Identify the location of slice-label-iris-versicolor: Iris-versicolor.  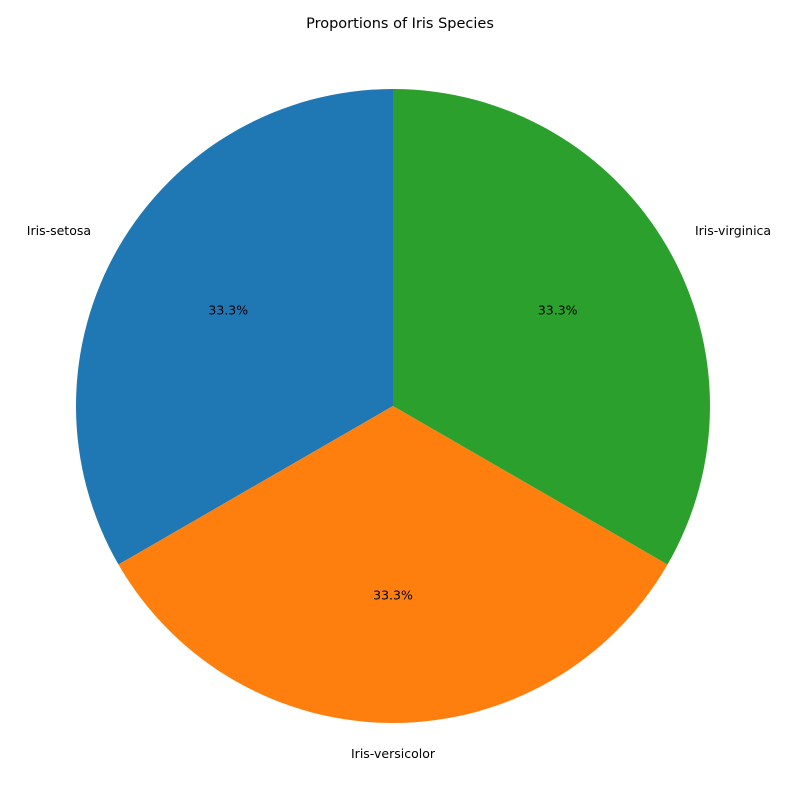
(393, 753).